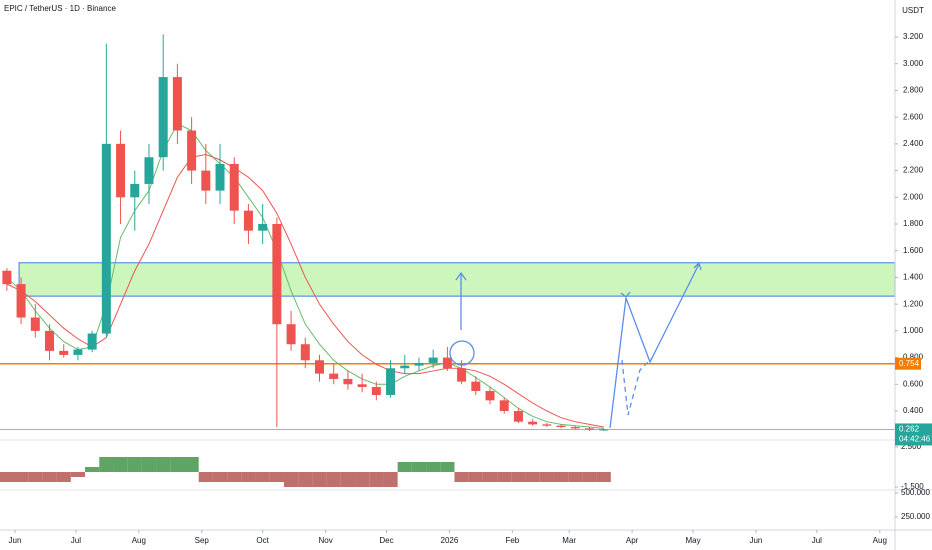  Describe the element at coordinates (202, 540) in the screenshot. I see `x-tick-label: Sep` at that location.